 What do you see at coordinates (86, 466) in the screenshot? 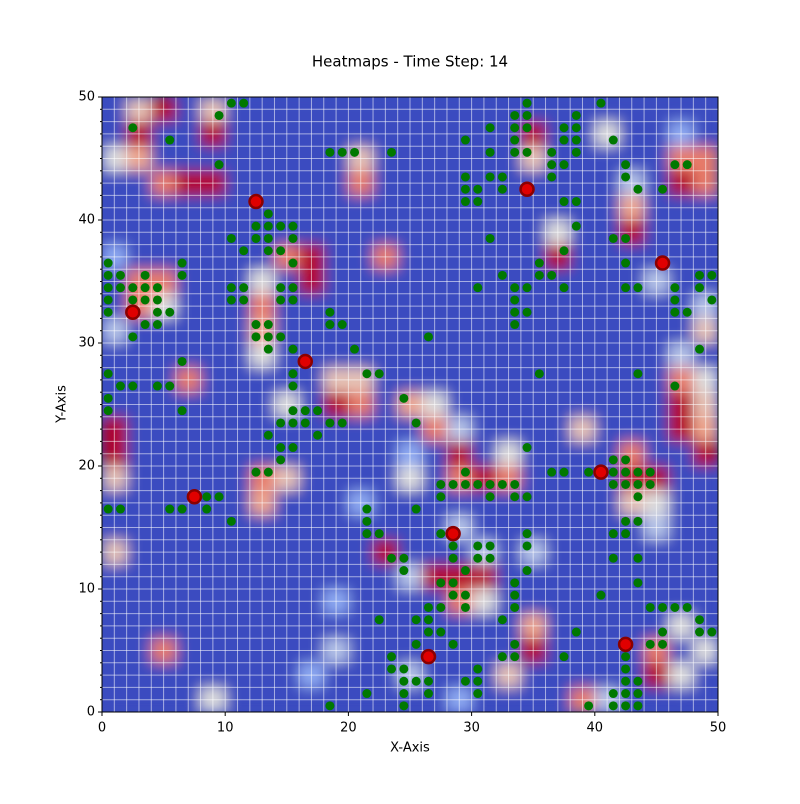
I see `y-tick-label: 20` at bounding box center [86, 466].